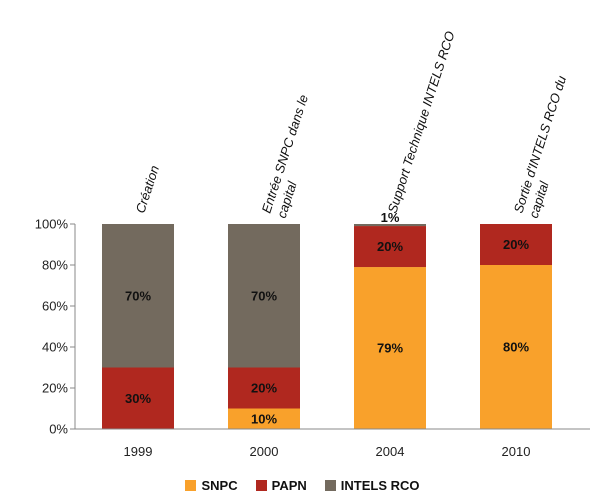 Image resolution: width=605 pixels, height=503 pixels. I want to click on data-label: 80%, so click(516, 347).